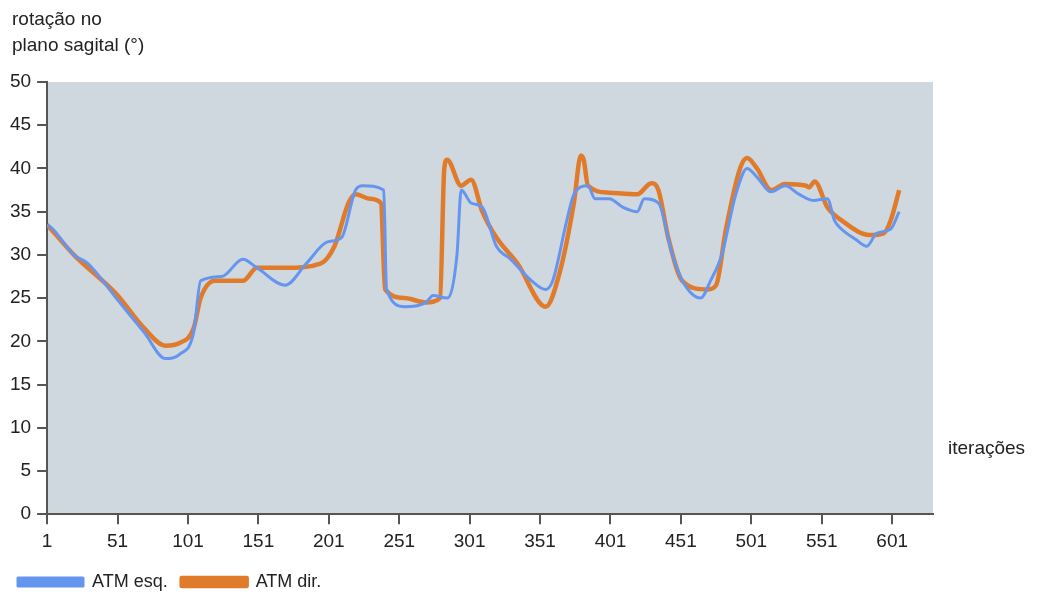  Describe the element at coordinates (258, 540) in the screenshot. I see `x-tick-label: 151` at that location.